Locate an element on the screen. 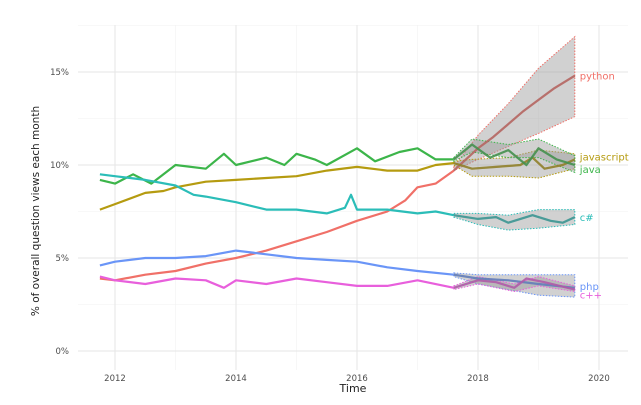 This screenshot has width=641, height=405. series-label-javascript: javascript is located at coordinates (604, 157).